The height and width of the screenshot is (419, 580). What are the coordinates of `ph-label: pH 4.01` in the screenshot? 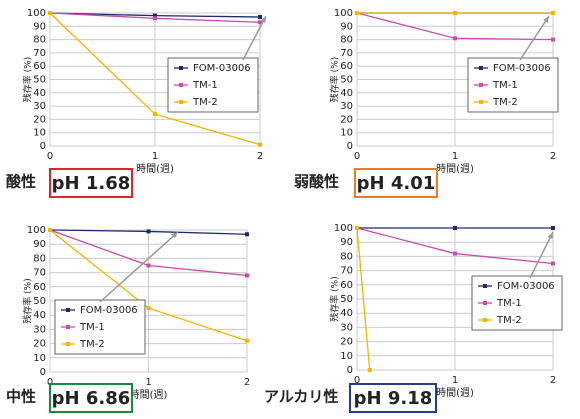 It's located at (396, 183).